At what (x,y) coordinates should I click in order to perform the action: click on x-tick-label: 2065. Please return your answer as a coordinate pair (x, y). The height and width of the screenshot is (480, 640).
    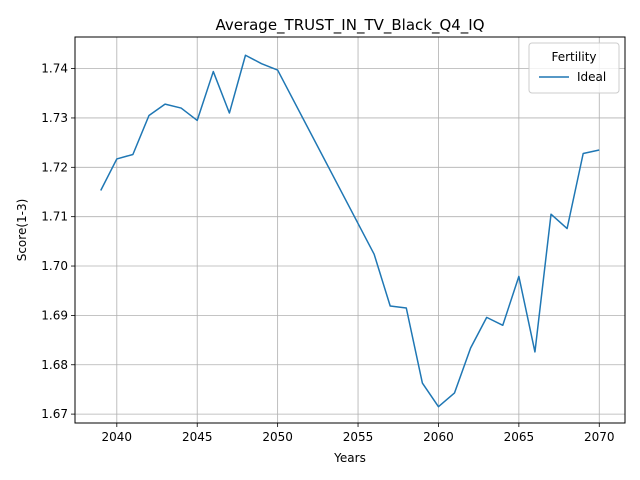
    Looking at the image, I should click on (519, 437).